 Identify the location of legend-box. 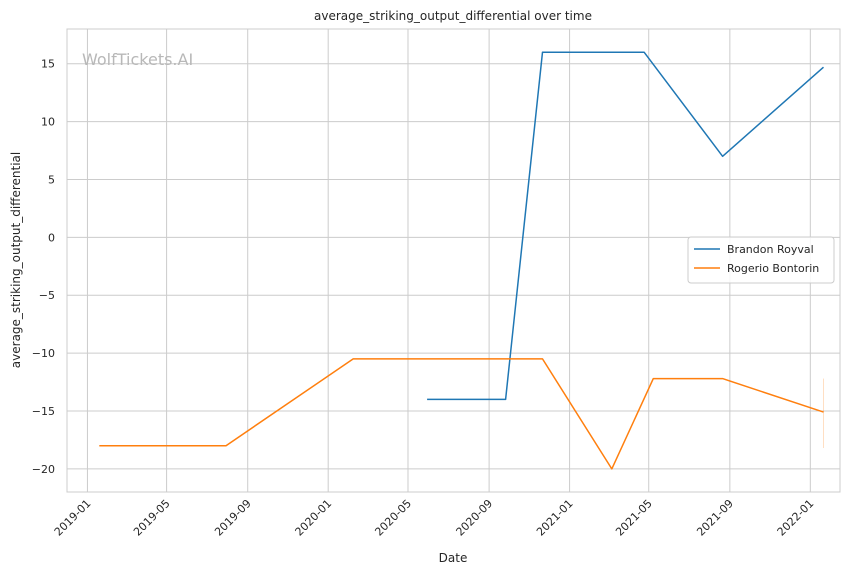
(761, 260).